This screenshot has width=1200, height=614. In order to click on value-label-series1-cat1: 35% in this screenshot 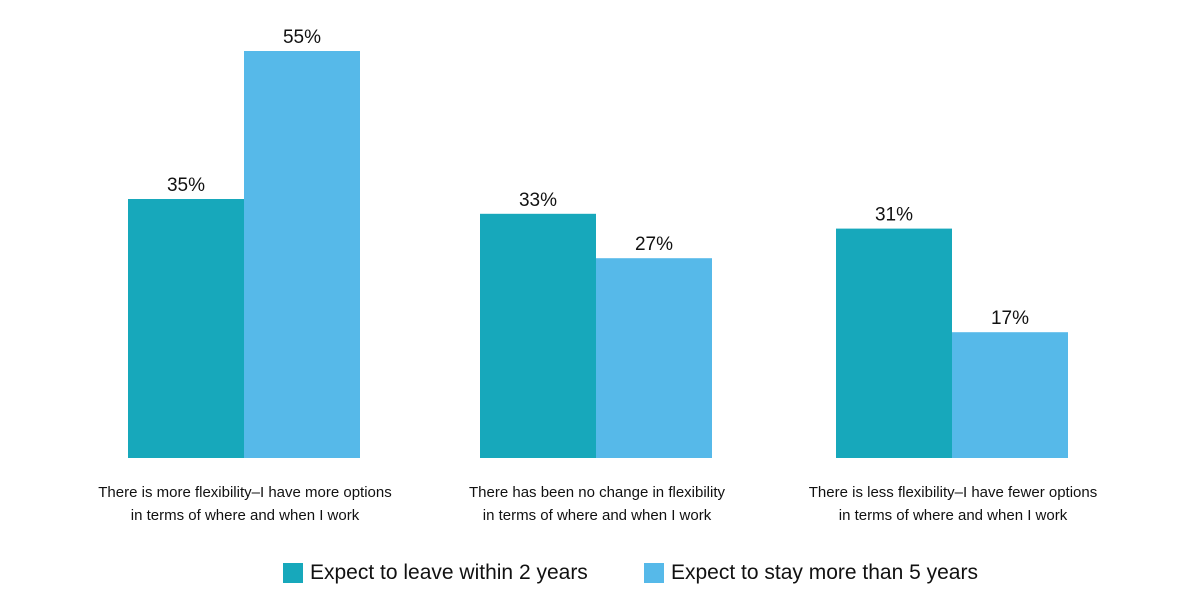, I will do `click(186, 185)`.